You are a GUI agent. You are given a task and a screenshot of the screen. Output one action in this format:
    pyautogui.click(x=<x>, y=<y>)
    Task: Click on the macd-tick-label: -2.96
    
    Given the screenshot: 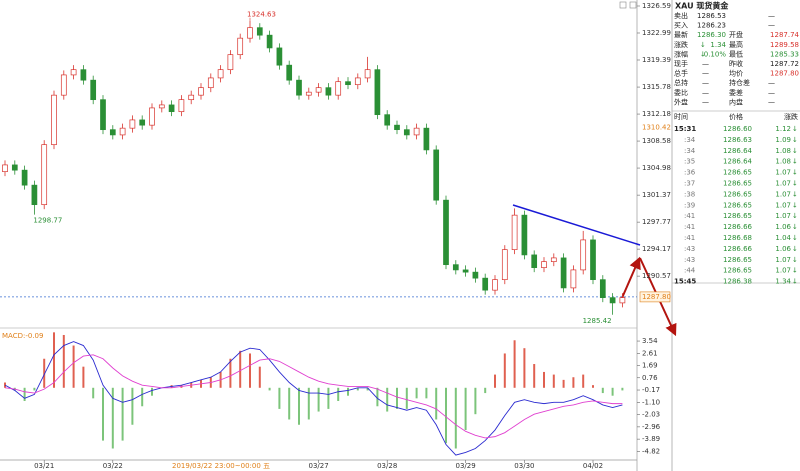 What is the action you would take?
    pyautogui.click(x=651, y=427)
    